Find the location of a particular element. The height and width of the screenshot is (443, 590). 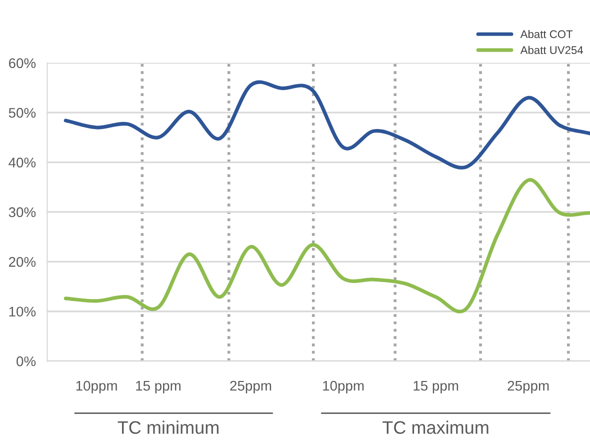

y-tick-label: 50% is located at coordinates (22, 113).